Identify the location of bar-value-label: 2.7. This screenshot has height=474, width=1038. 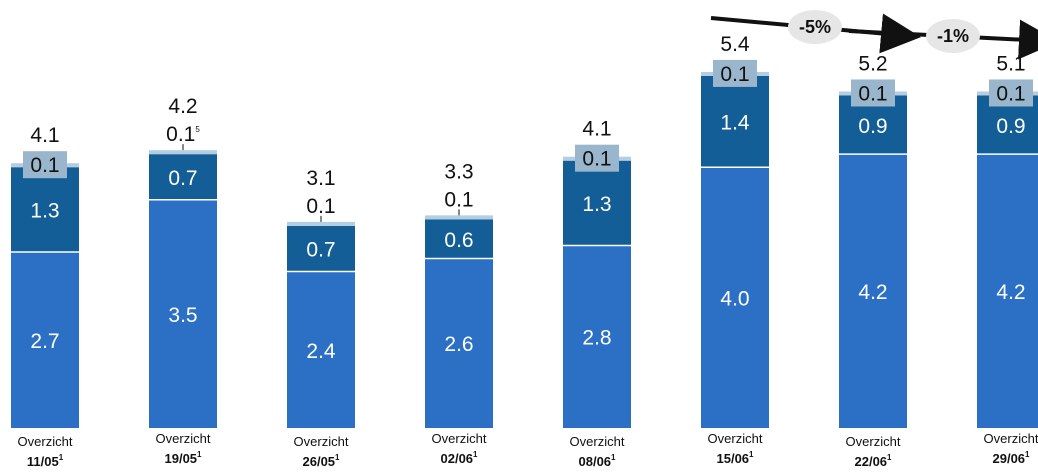
(44, 341).